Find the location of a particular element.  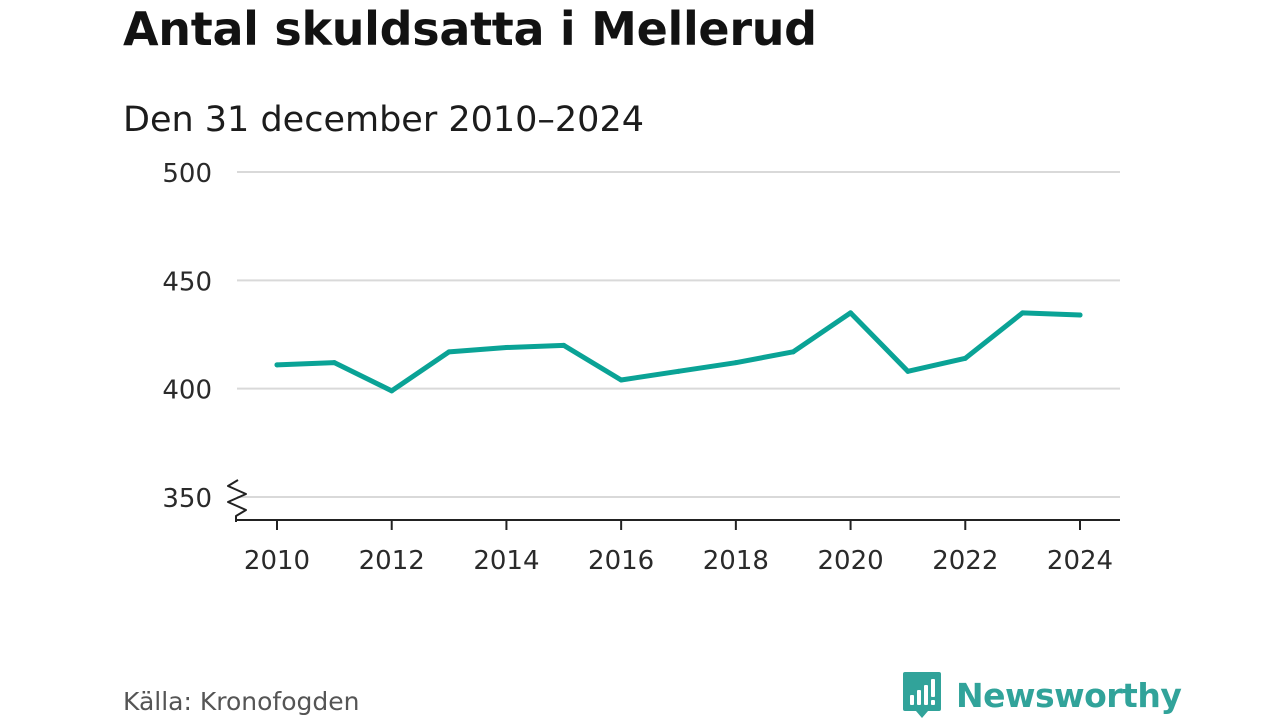

brand: Newsworthy is located at coordinates (1042, 695).